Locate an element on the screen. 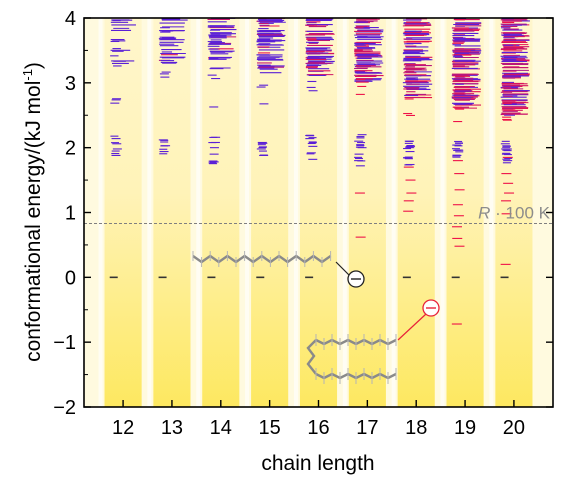  y-axis-label: conformational energy/(kJ mol-1) is located at coordinates (32, 212).